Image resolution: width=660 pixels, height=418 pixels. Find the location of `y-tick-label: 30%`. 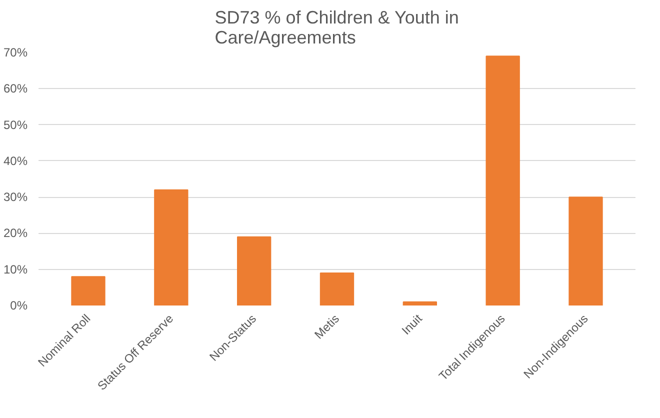

y-tick-label: 30% is located at coordinates (15, 197).